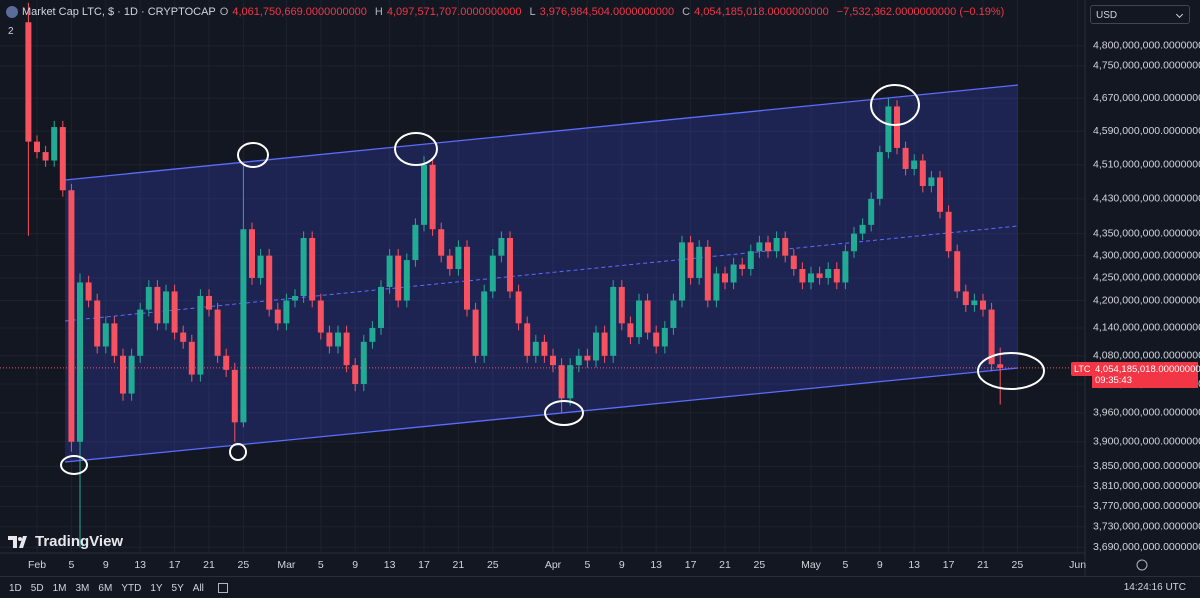  Describe the element at coordinates (1146, 46) in the screenshot. I see `y-tick-label: 4,800,000,000.0000000000` at that location.